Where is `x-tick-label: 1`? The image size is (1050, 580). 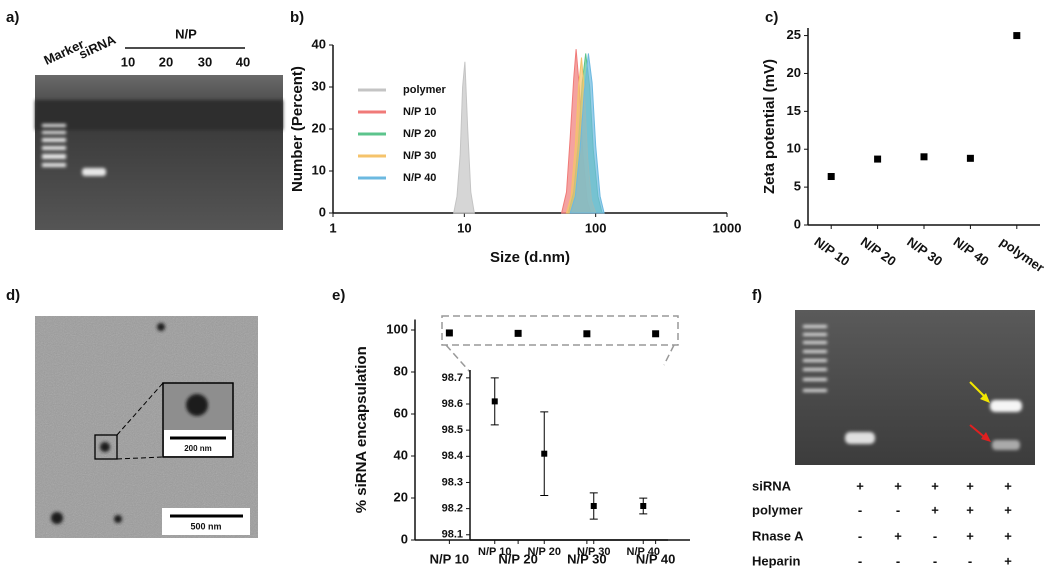
x-tick-label: 1 is located at coordinates (332, 227).